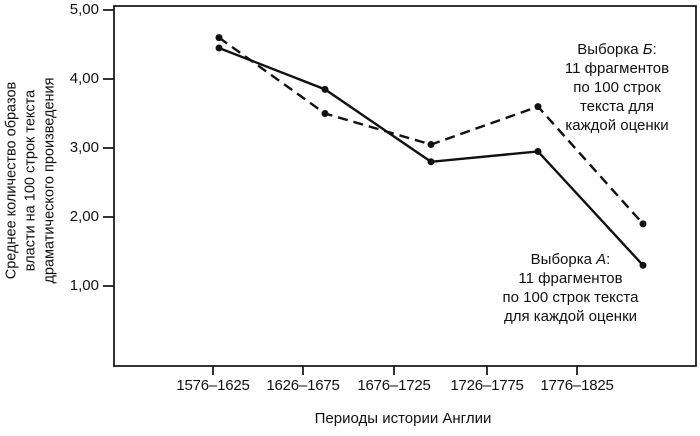 This screenshot has width=700, height=436. I want to click on annotation-title-letter: А, so click(601, 259).